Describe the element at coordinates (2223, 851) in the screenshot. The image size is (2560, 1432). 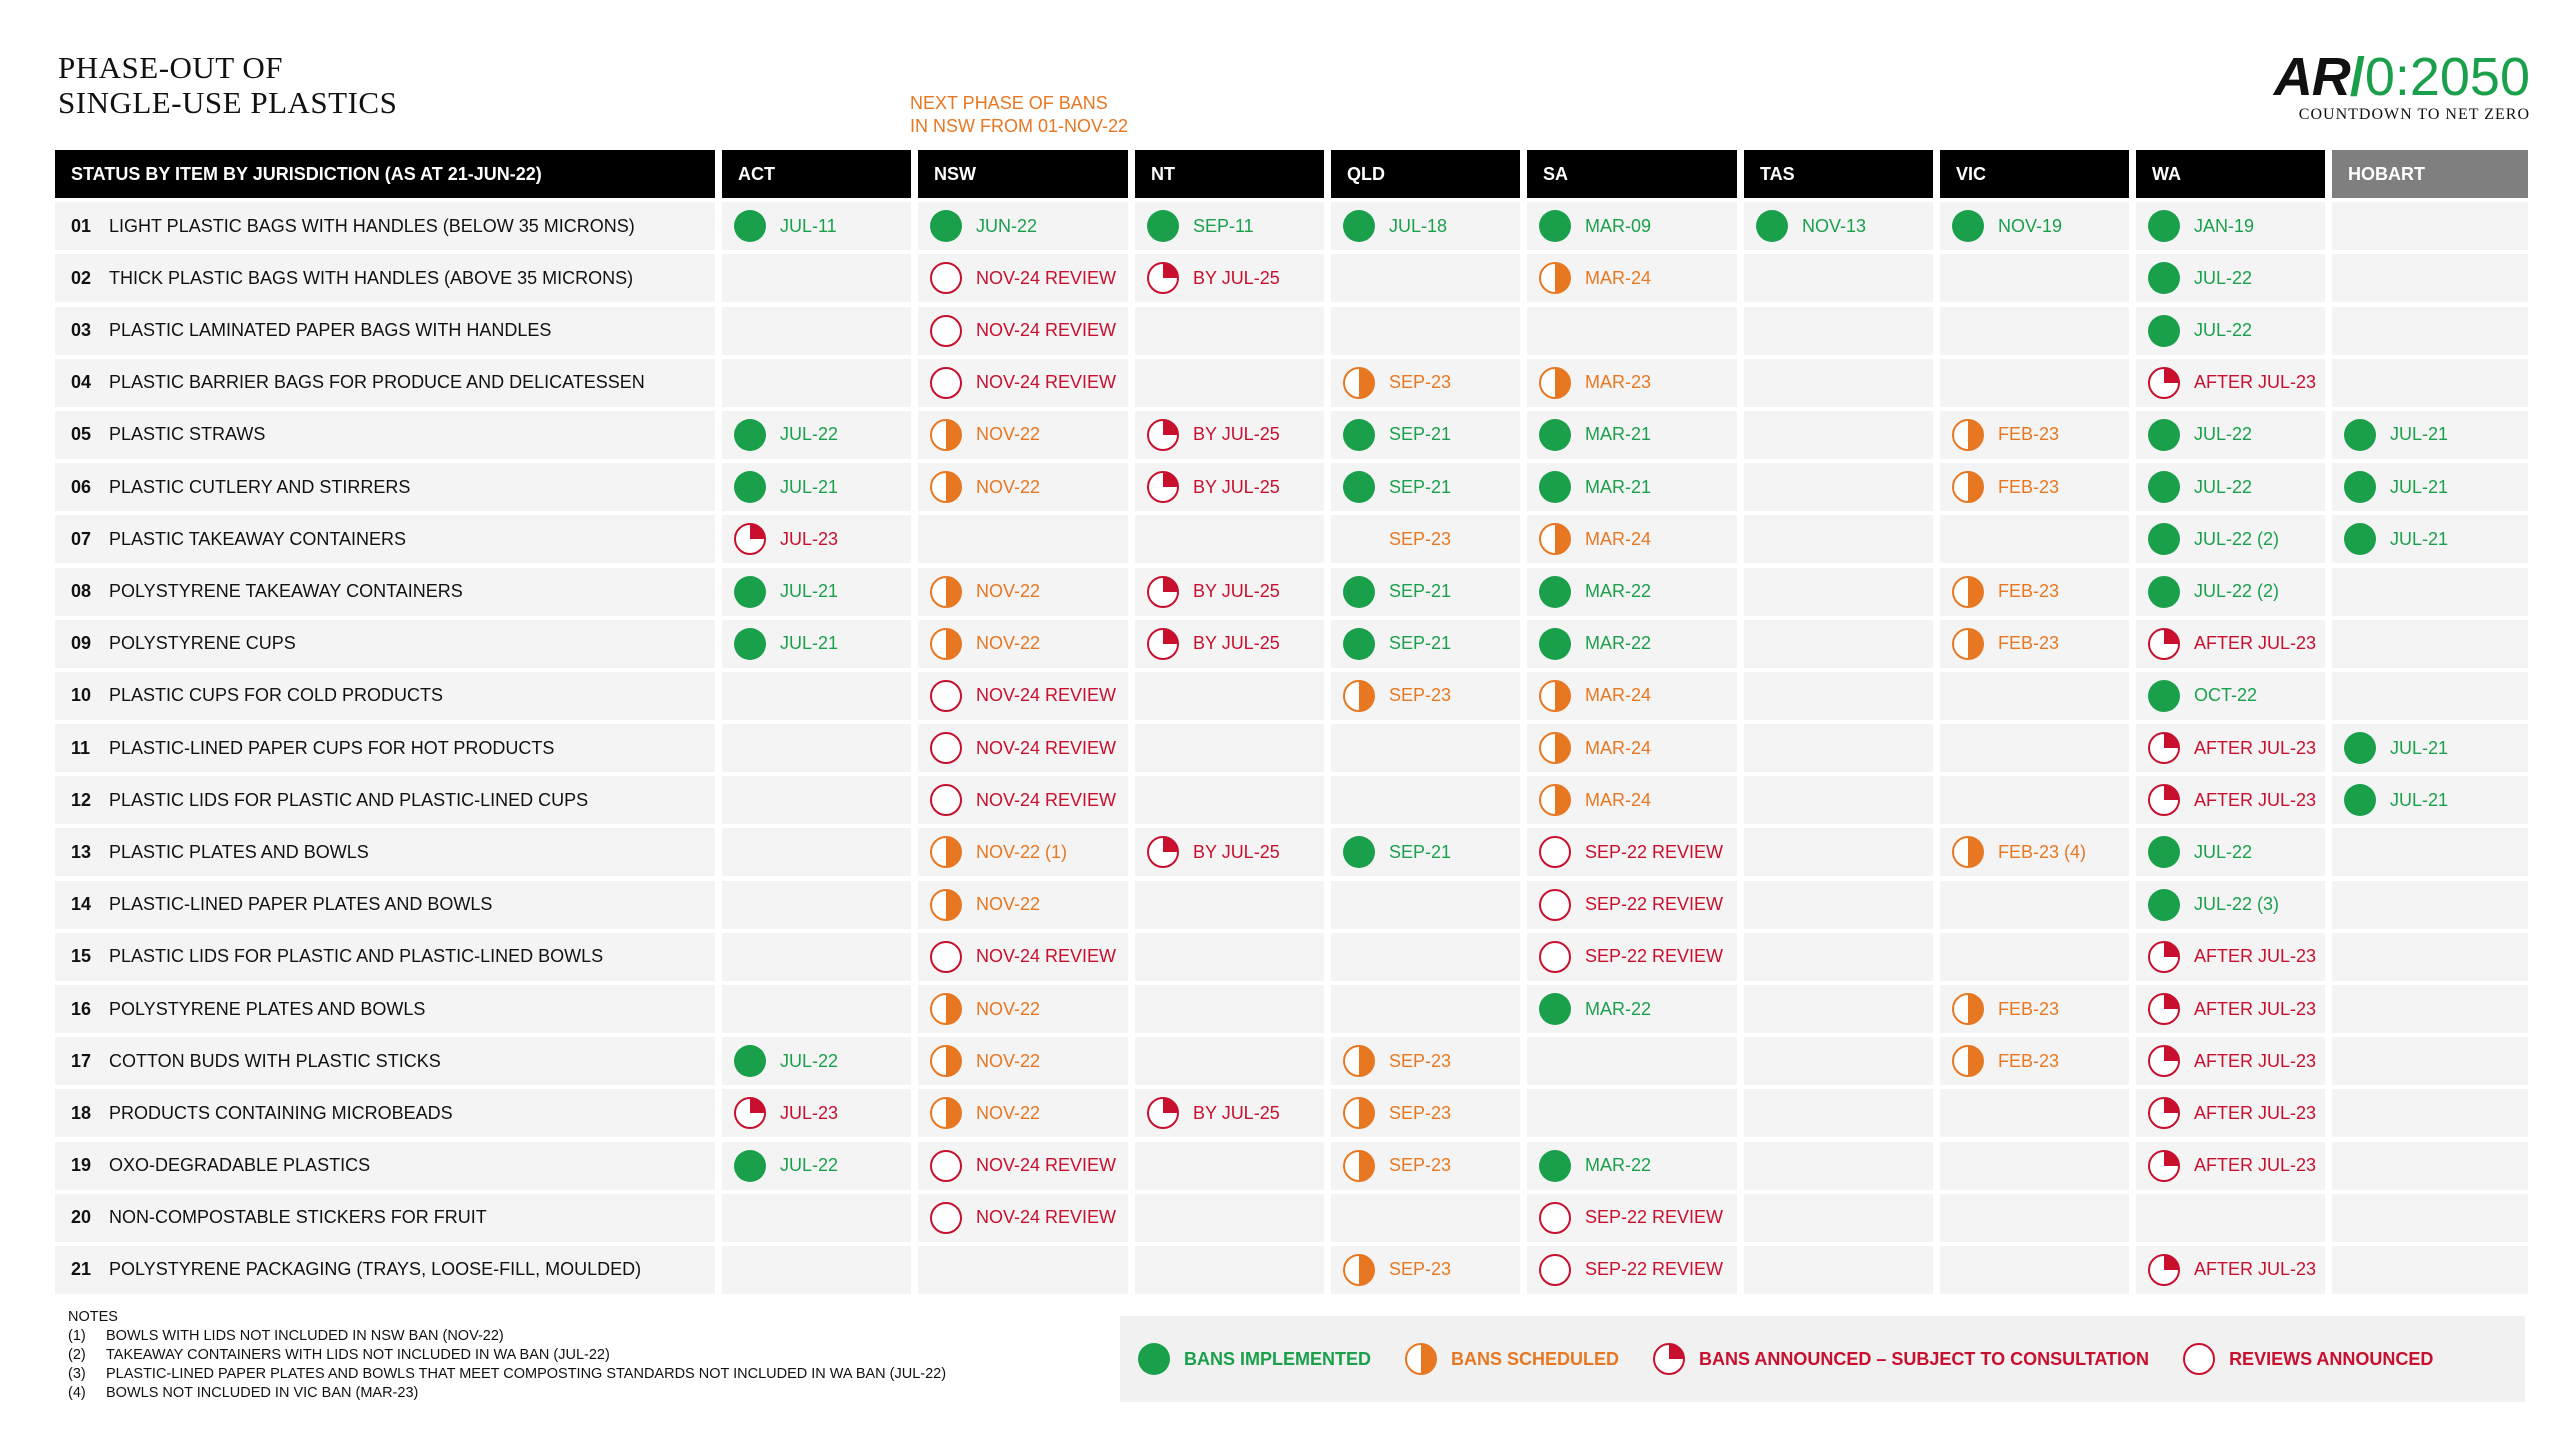
I see `status-date: JUL-22` at that location.